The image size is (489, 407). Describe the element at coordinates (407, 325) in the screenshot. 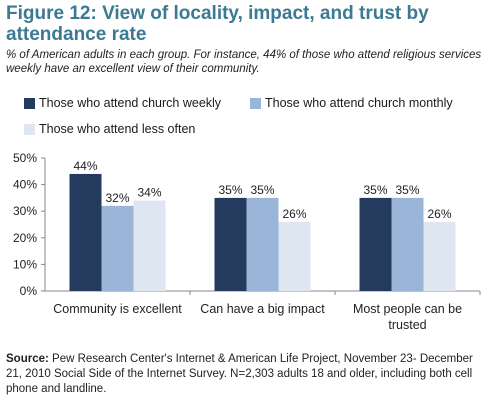

I see `x-category-label: trusted` at that location.